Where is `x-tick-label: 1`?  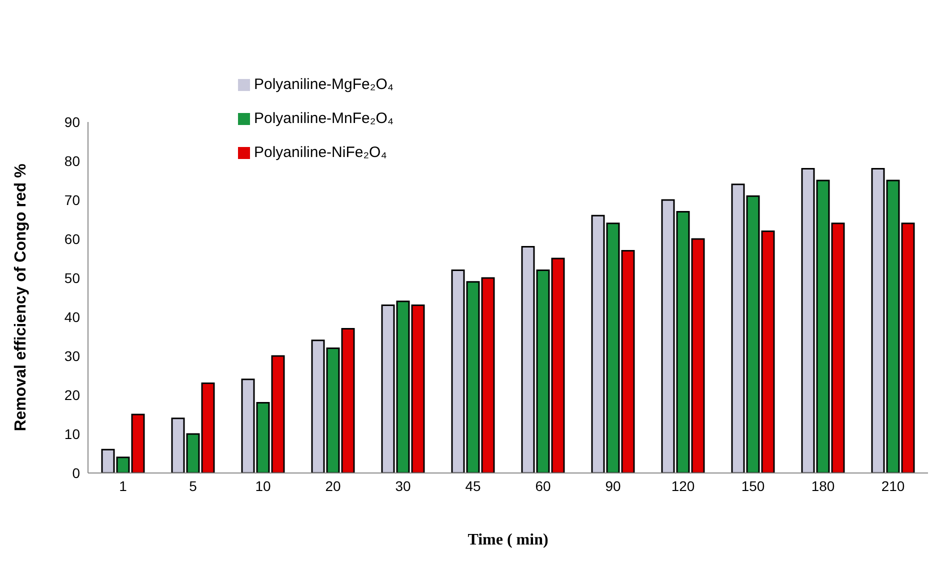
x-tick-label: 1 is located at coordinates (123, 486).